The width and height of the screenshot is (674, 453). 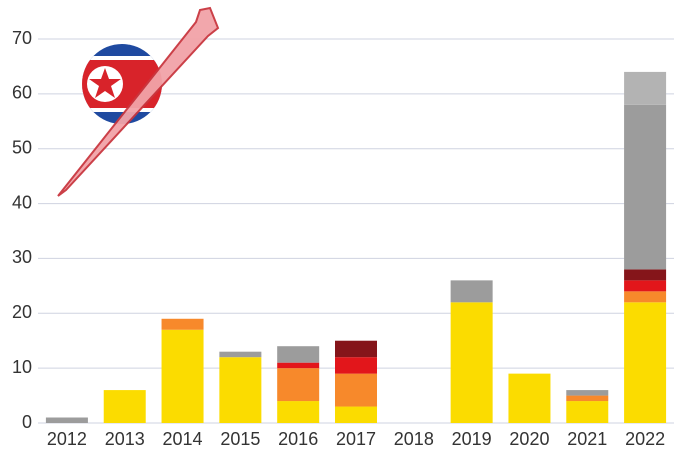 I want to click on y-tick-label: 50, so click(x=22, y=147).